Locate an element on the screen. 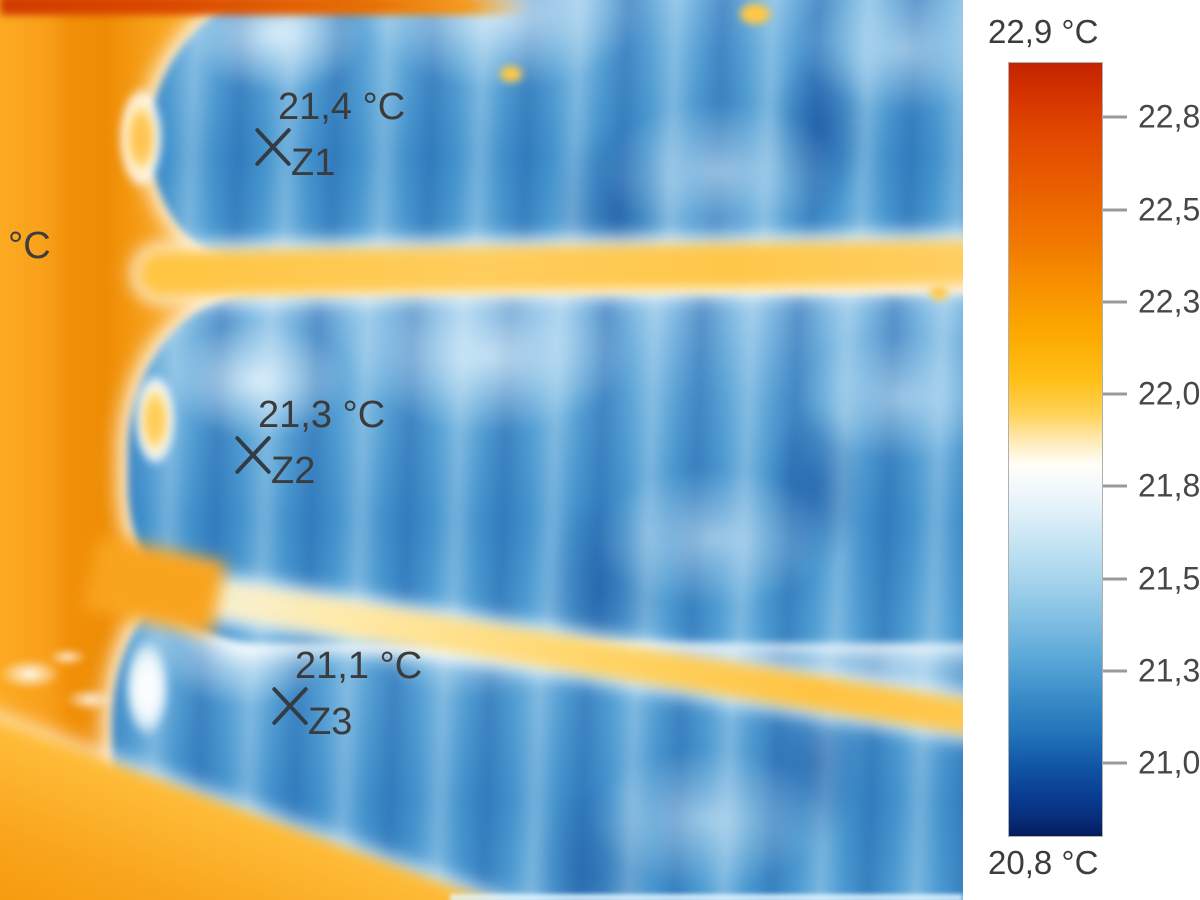  unit-label: °C is located at coordinates (29, 246).